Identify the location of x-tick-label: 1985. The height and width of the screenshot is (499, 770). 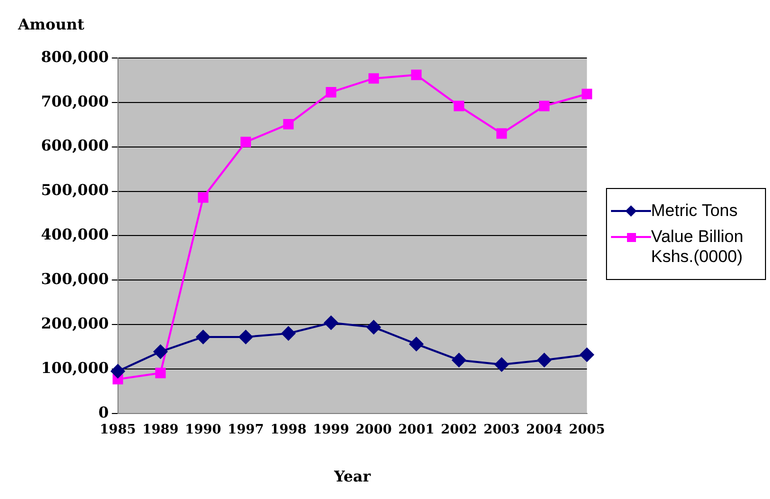
(118, 430).